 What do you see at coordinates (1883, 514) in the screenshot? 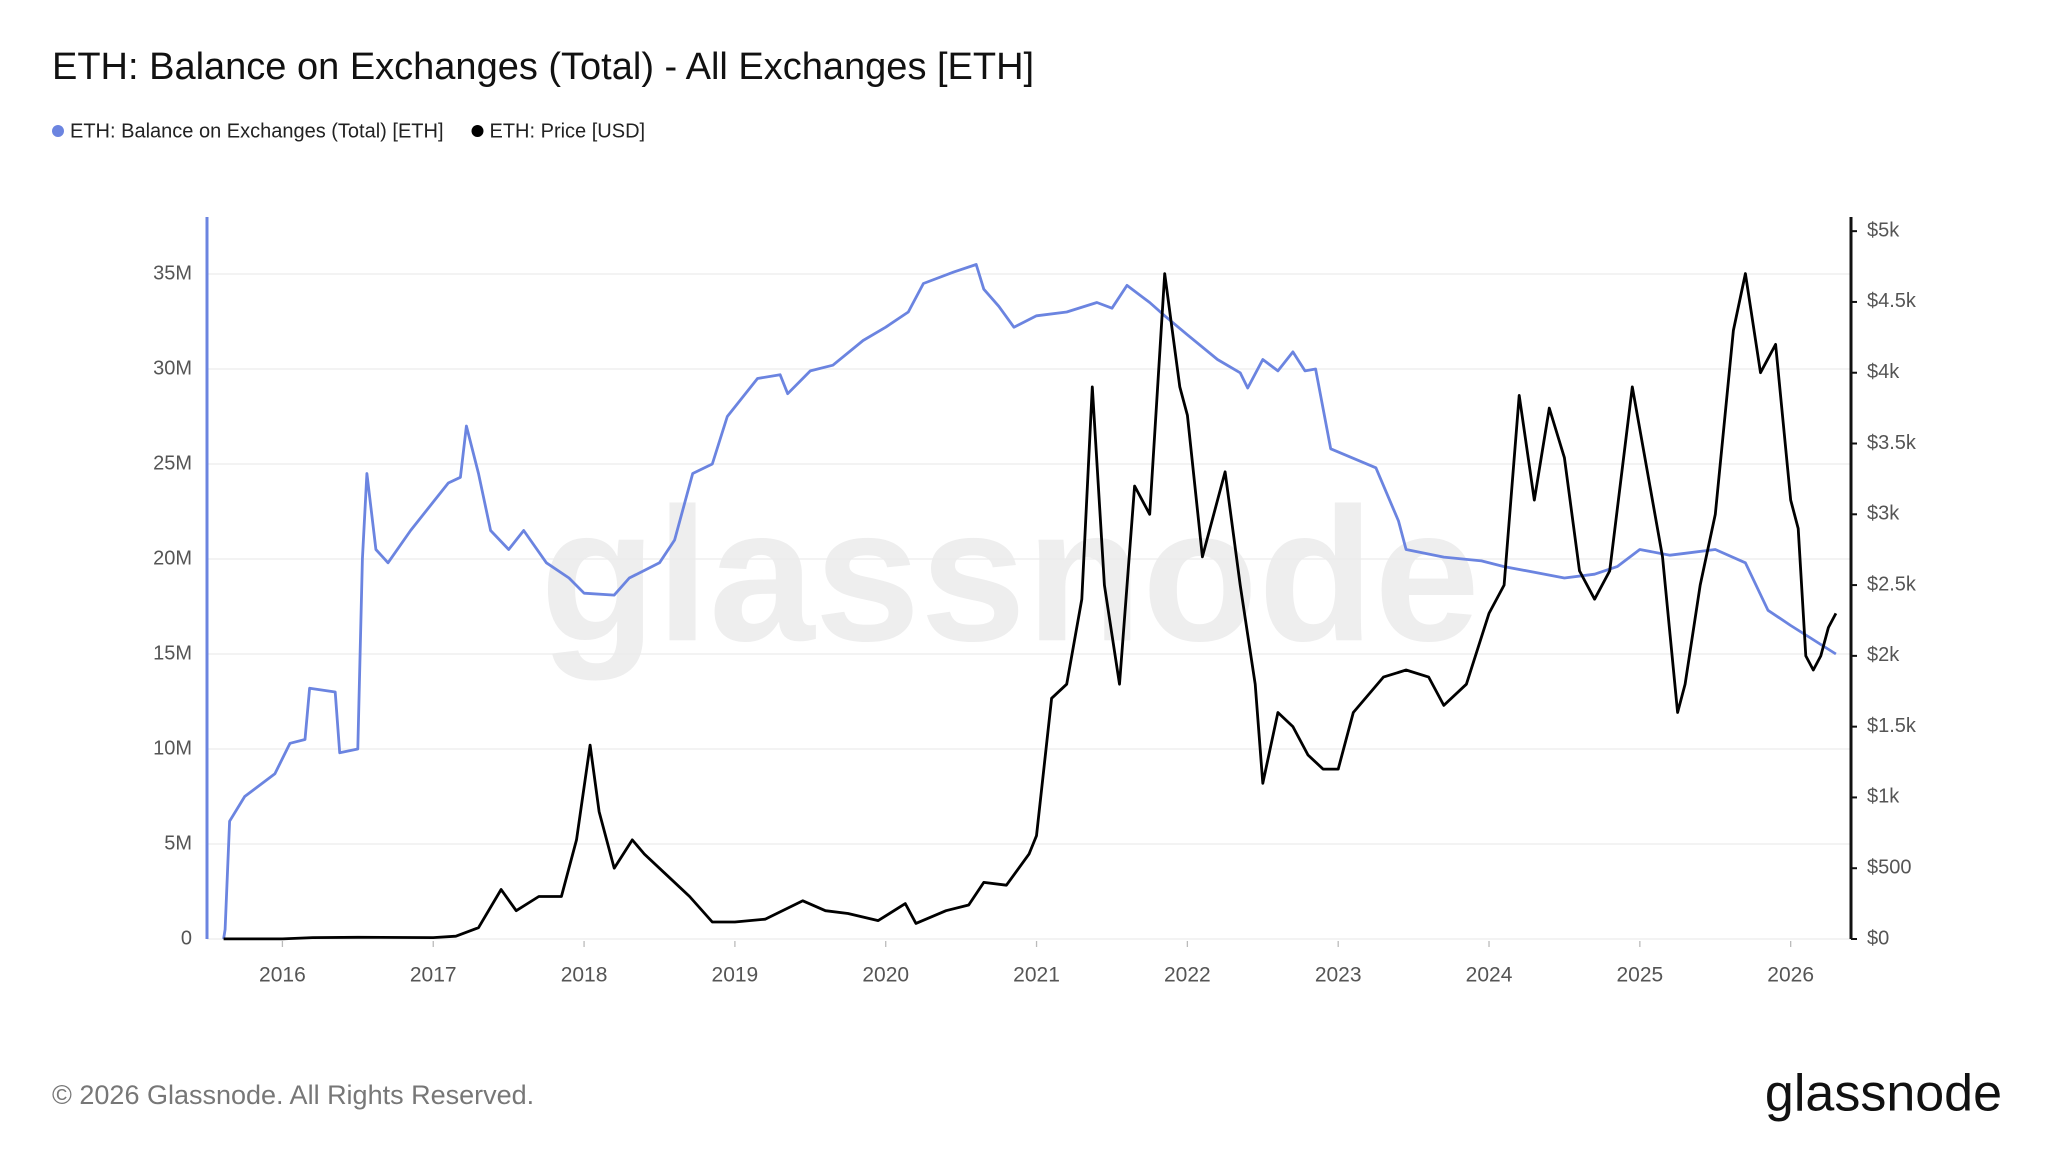
I see `y2-tick-label: $3k` at bounding box center [1883, 514].